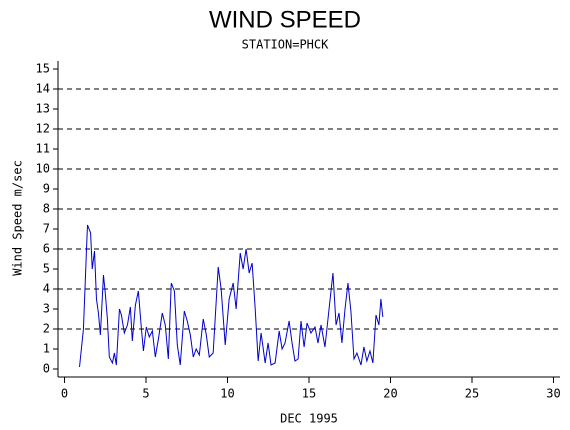 This screenshot has height=430, width=570. Describe the element at coordinates (46, 349) in the screenshot. I see `y-tick-label: 1` at that location.